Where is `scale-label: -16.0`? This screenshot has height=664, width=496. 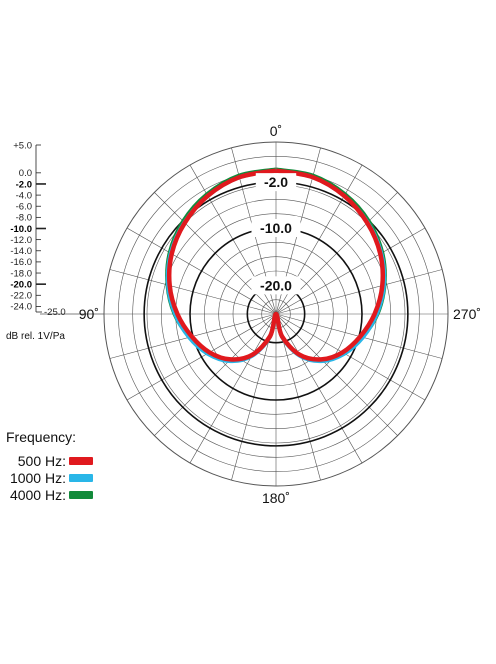 scale-label: -16.0 is located at coordinates (21, 262).